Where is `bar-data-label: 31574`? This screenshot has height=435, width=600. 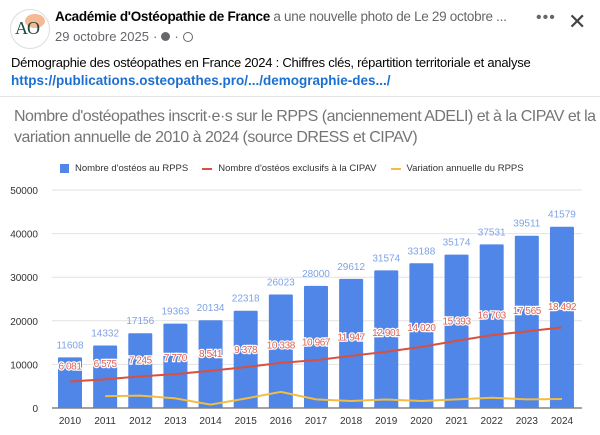
bar-data-label: 31574 is located at coordinates (386, 258).